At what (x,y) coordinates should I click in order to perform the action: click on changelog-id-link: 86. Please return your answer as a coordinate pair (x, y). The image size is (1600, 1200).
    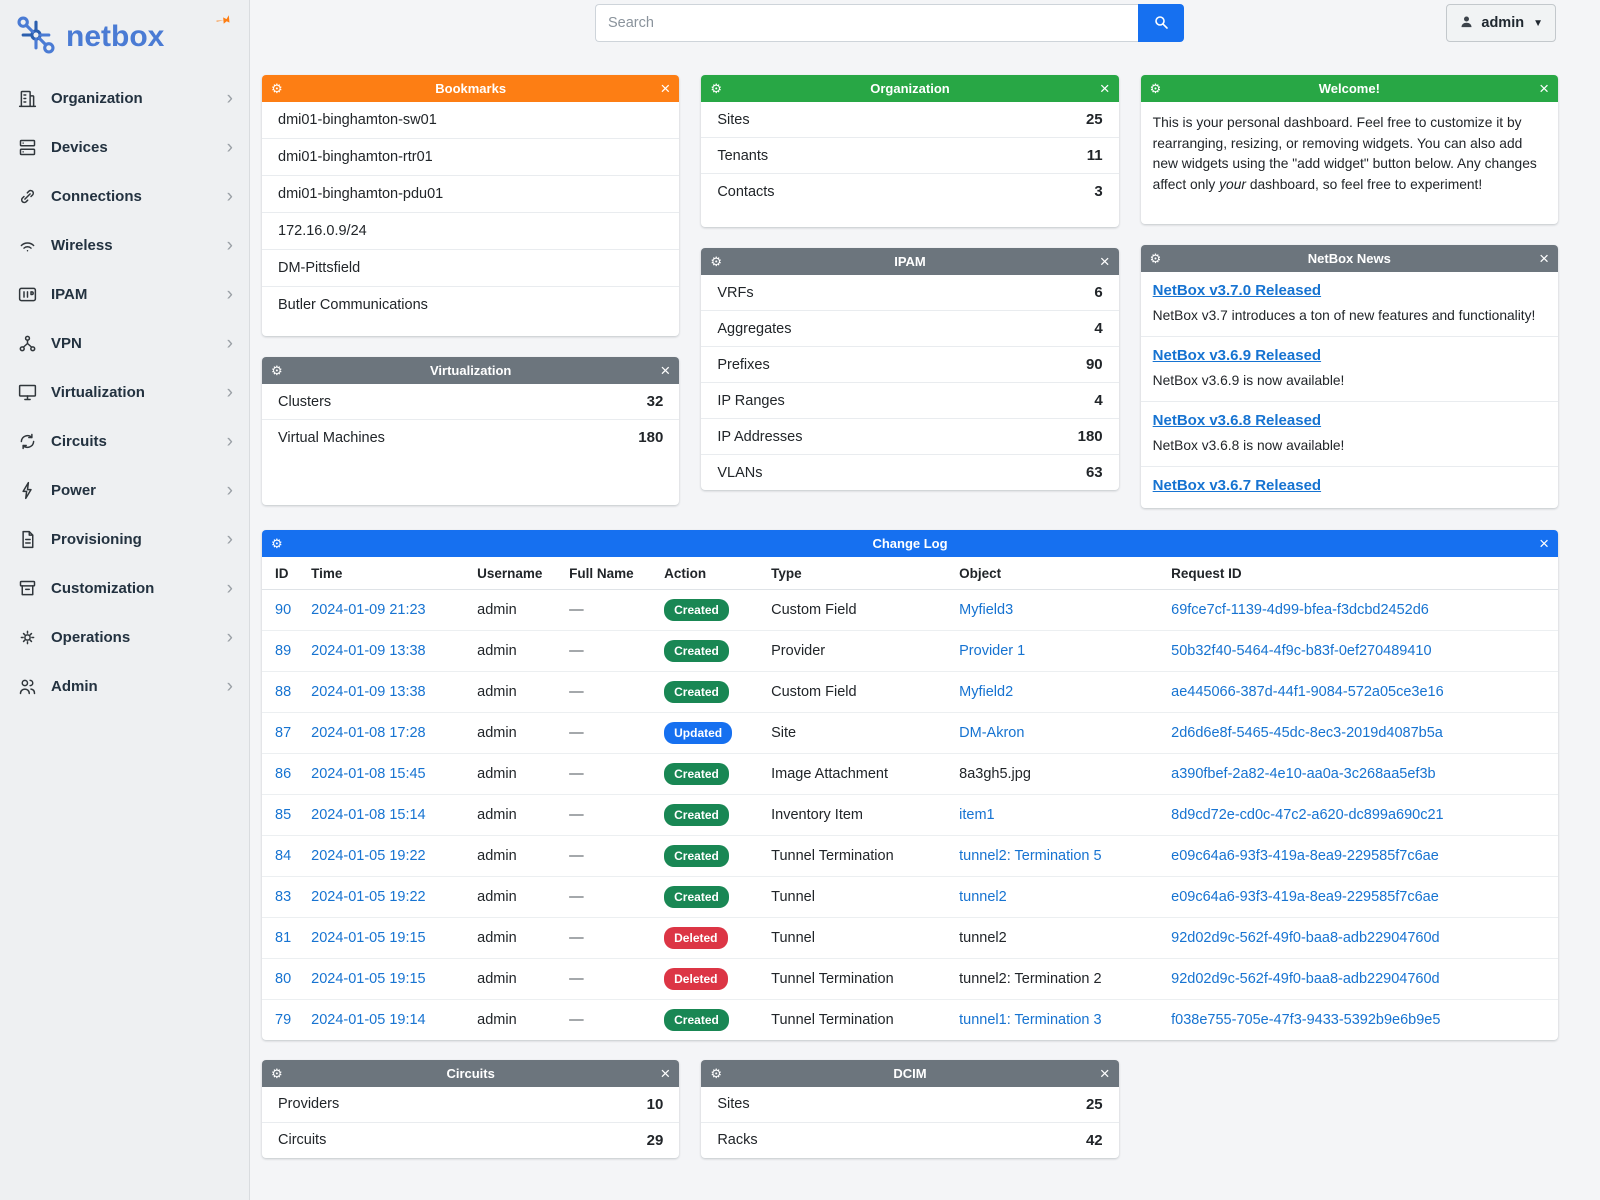
    Looking at the image, I should click on (283, 773).